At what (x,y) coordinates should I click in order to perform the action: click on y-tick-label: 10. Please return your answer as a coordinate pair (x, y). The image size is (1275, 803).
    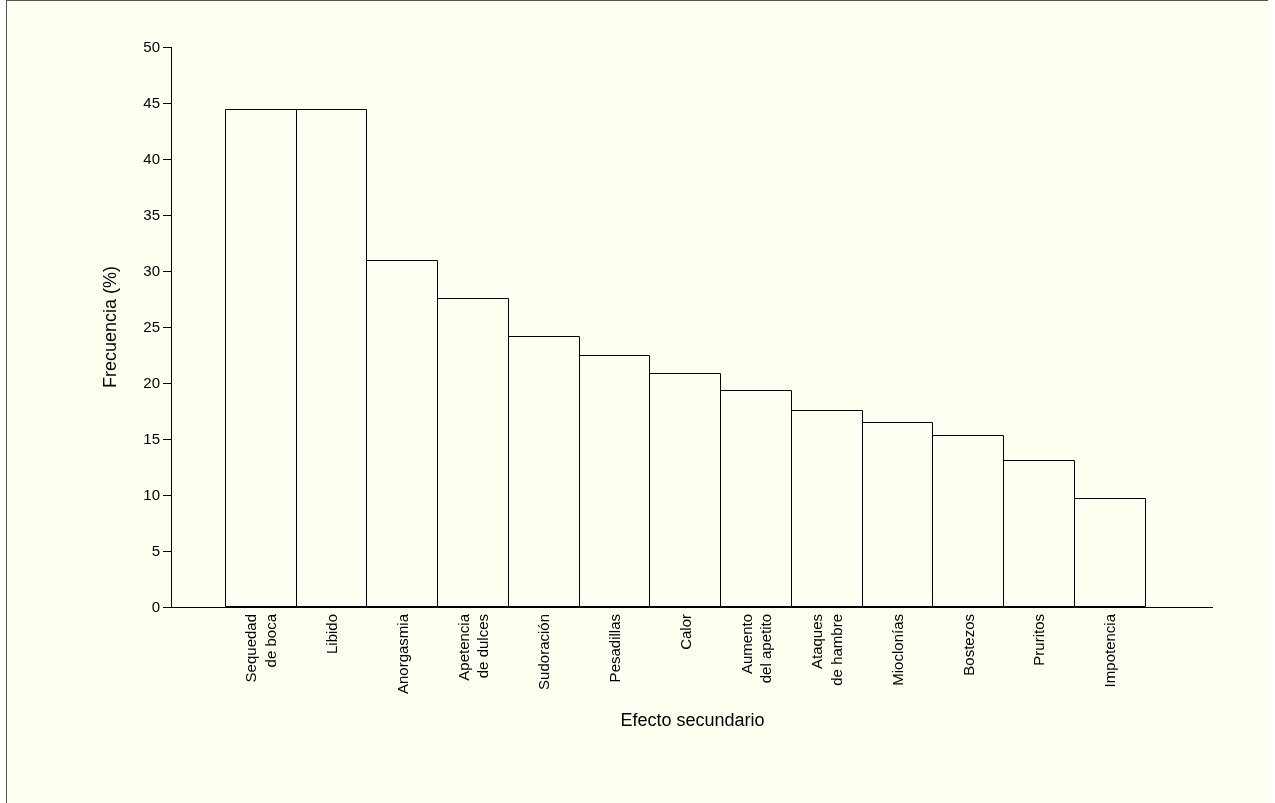
    Looking at the image, I should click on (151, 495).